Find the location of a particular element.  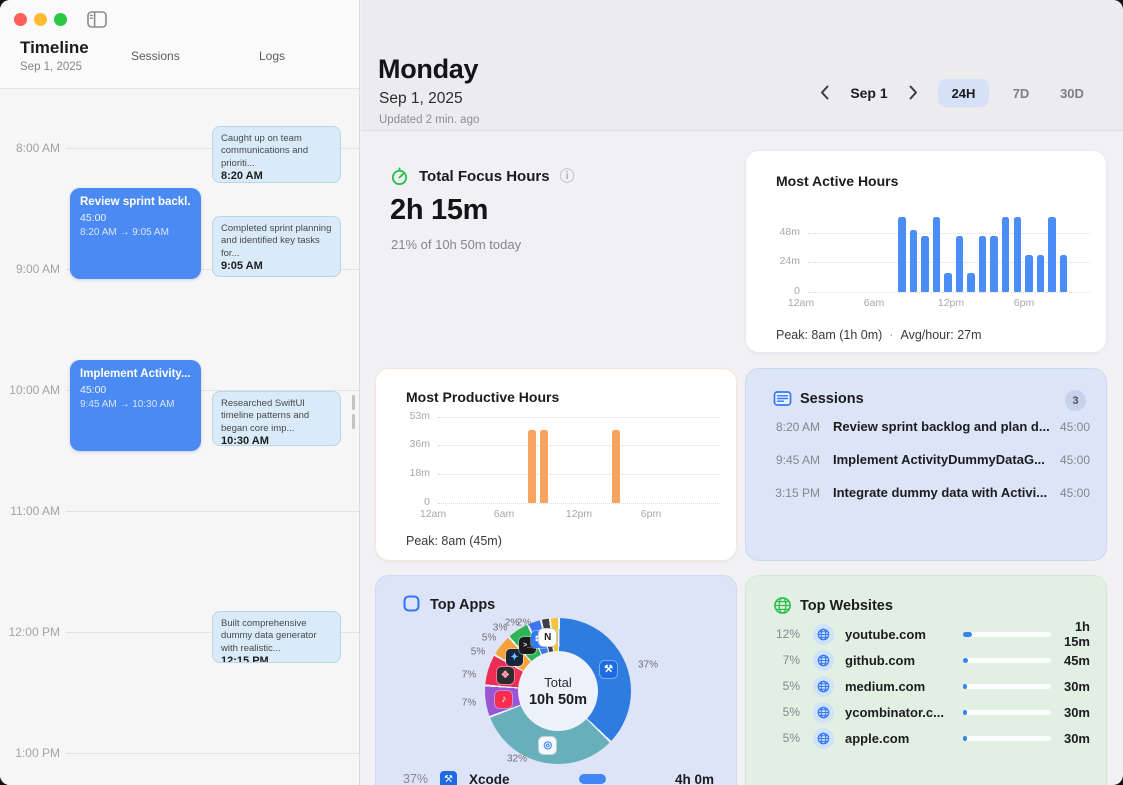

hour-label: 1:00 PM is located at coordinates (37, 753).